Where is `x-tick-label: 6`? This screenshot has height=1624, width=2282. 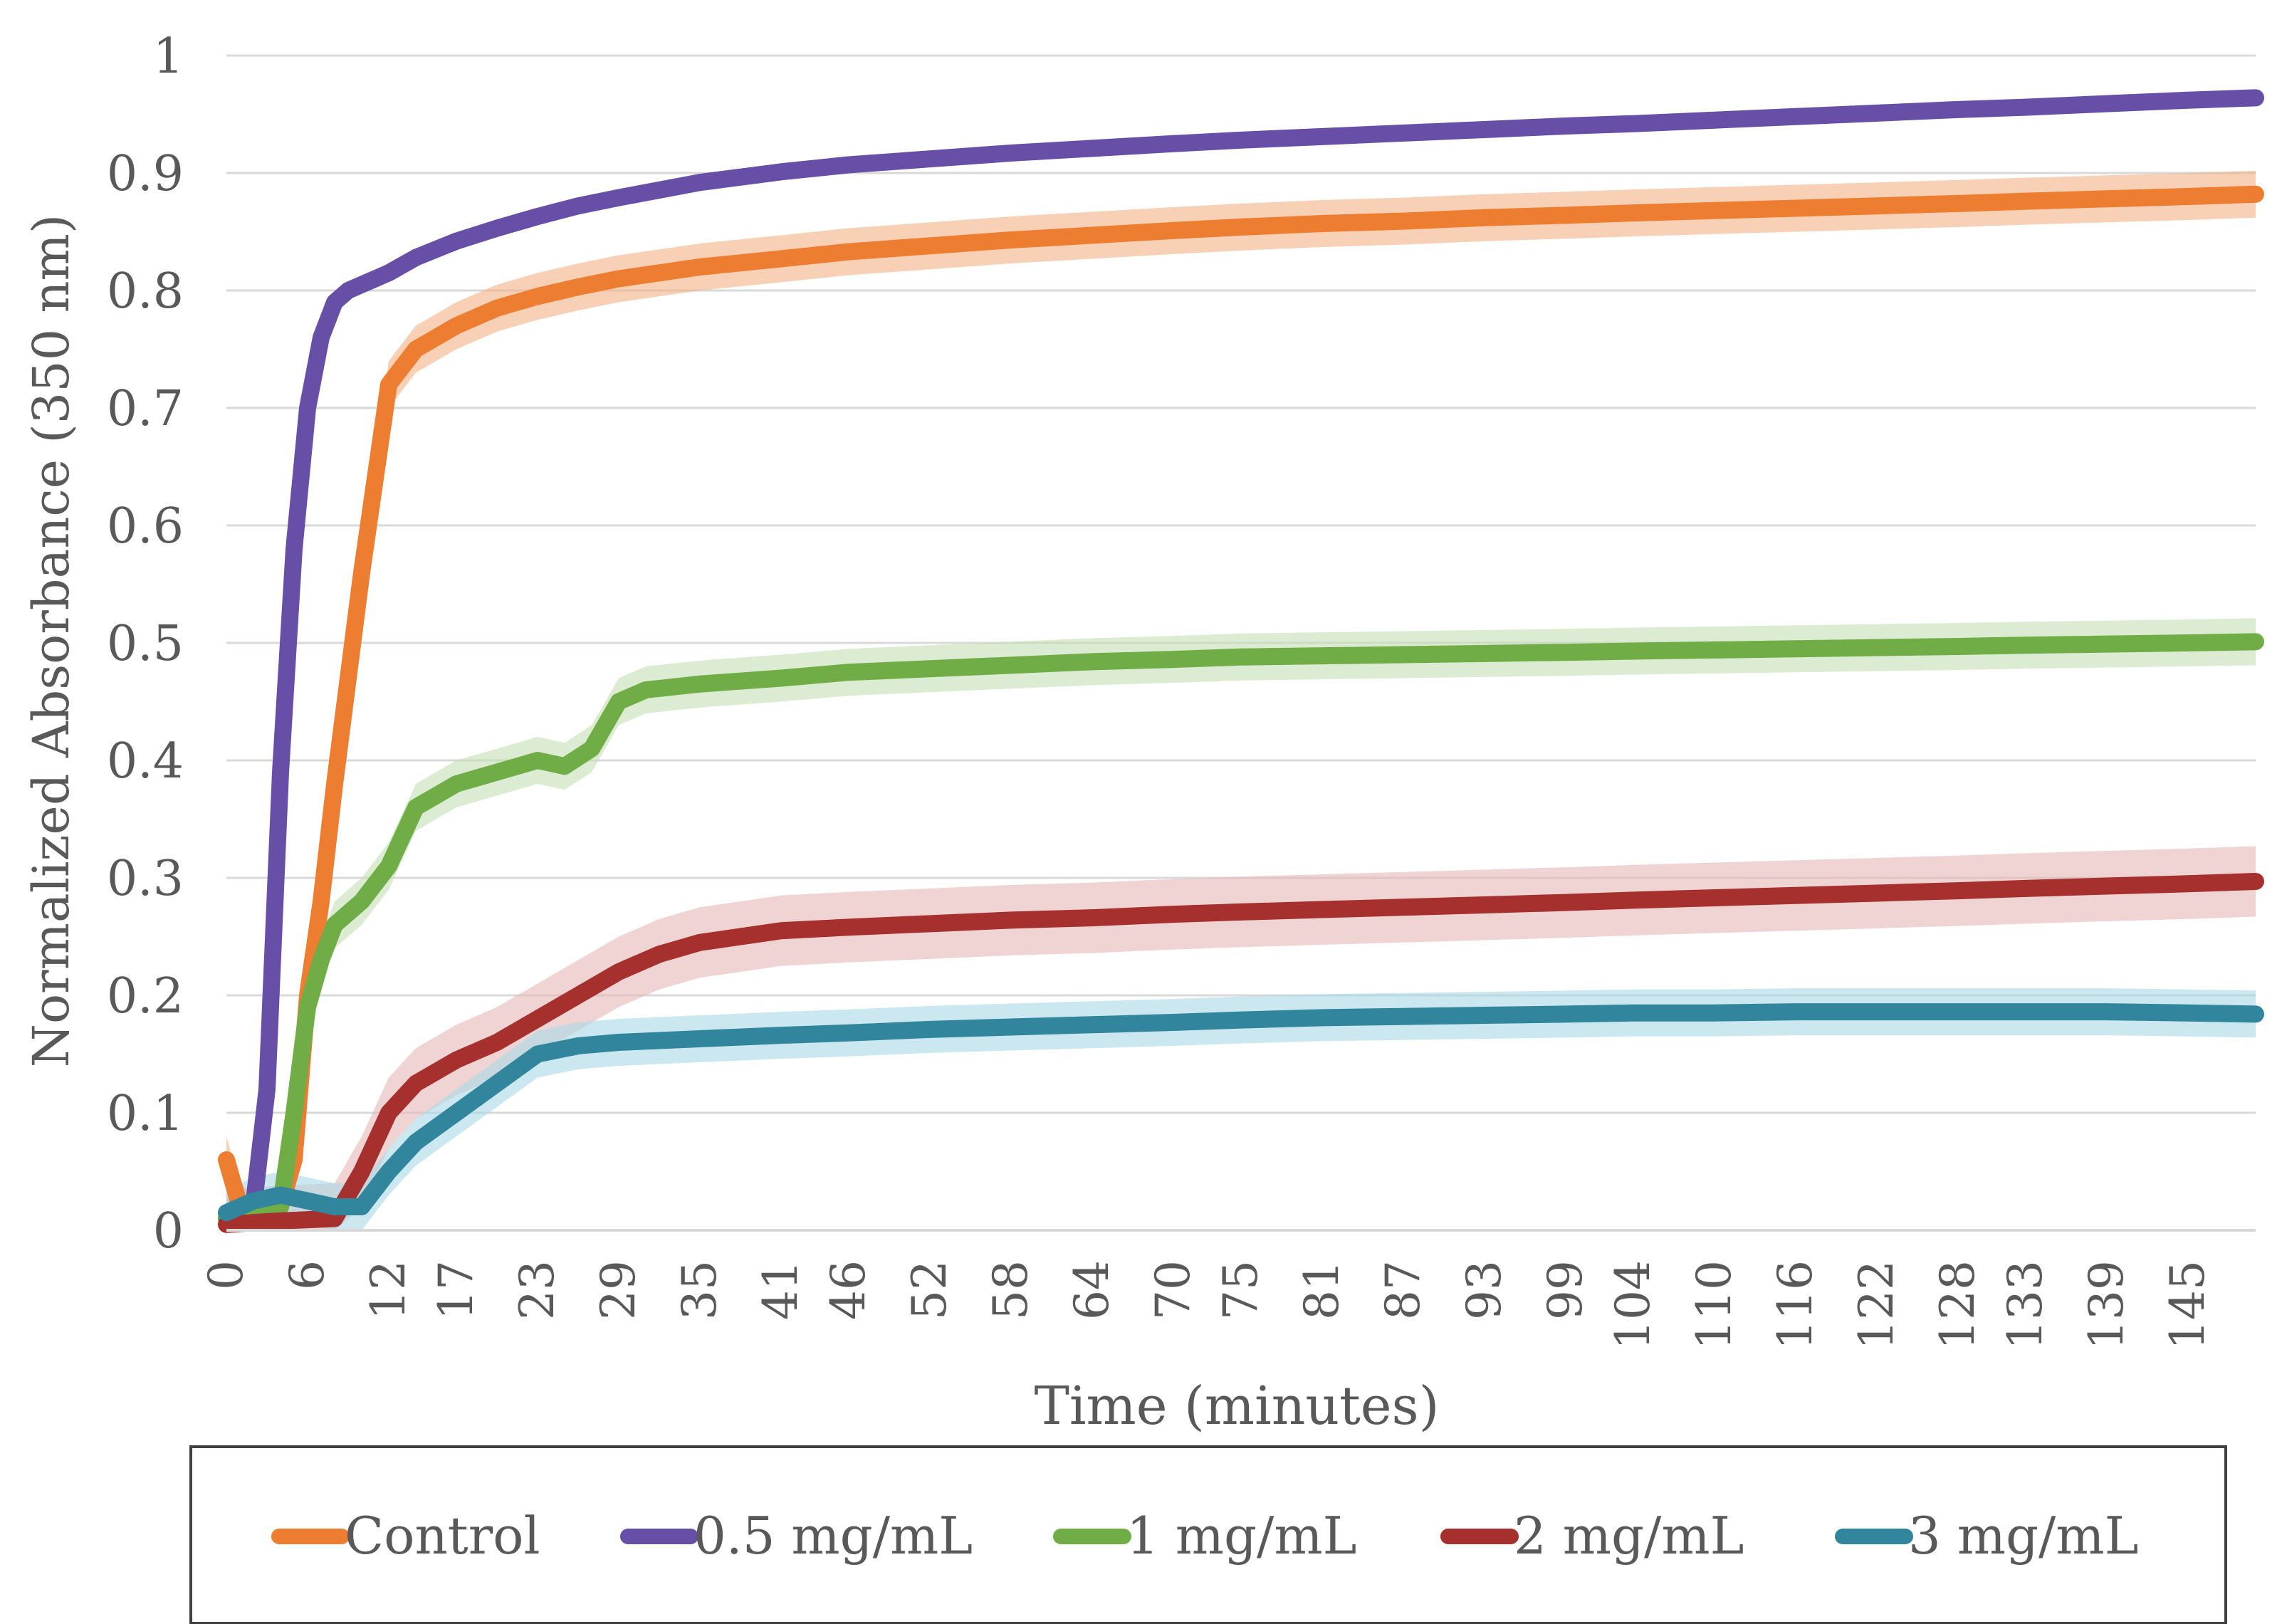
x-tick-label: 6 is located at coordinates (307, 1275).